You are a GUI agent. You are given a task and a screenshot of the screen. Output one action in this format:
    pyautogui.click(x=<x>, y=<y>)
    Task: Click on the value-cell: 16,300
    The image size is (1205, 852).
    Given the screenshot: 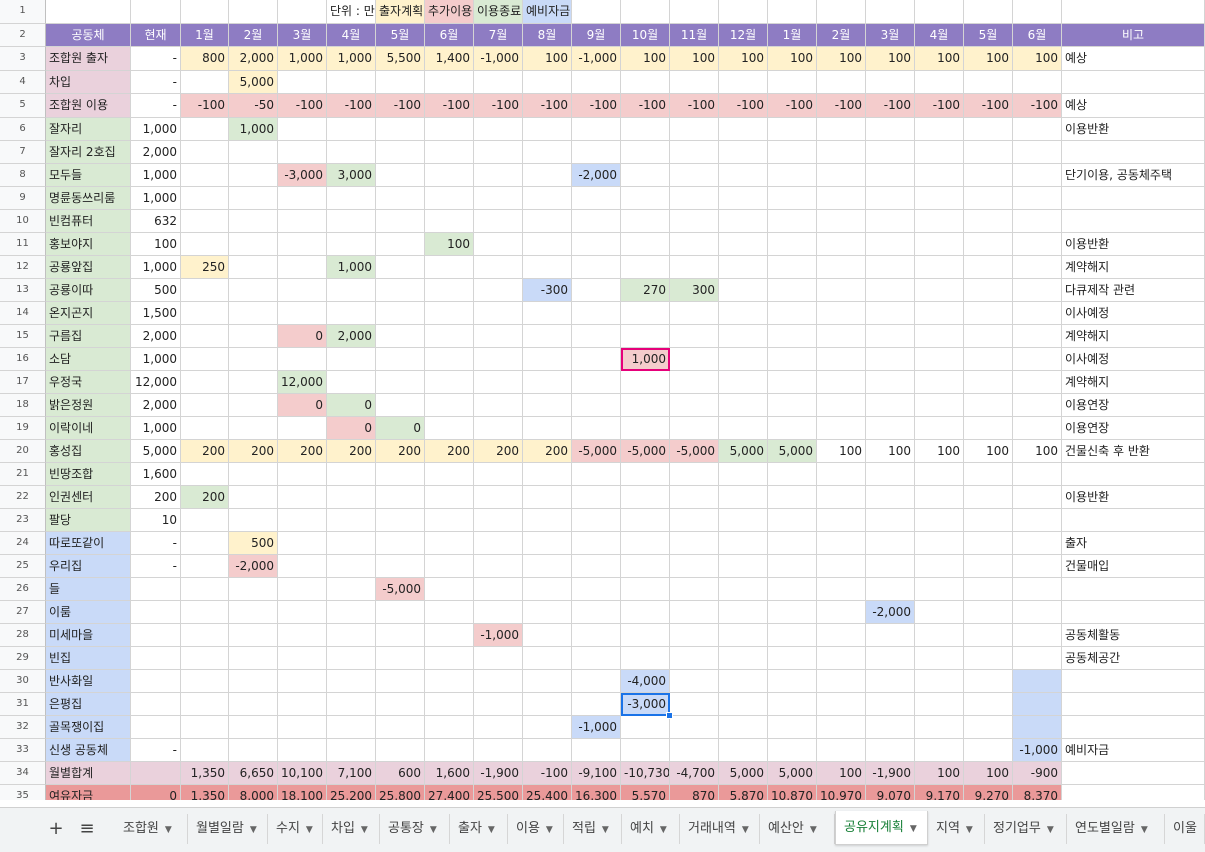 What is the action you would take?
    pyautogui.click(x=596, y=792)
    